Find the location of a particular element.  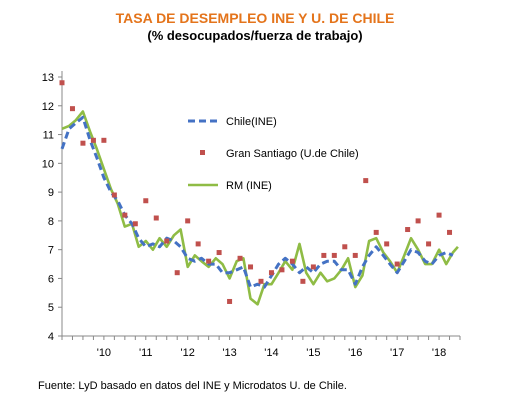

y-tick-label: 4 is located at coordinates (51, 337).